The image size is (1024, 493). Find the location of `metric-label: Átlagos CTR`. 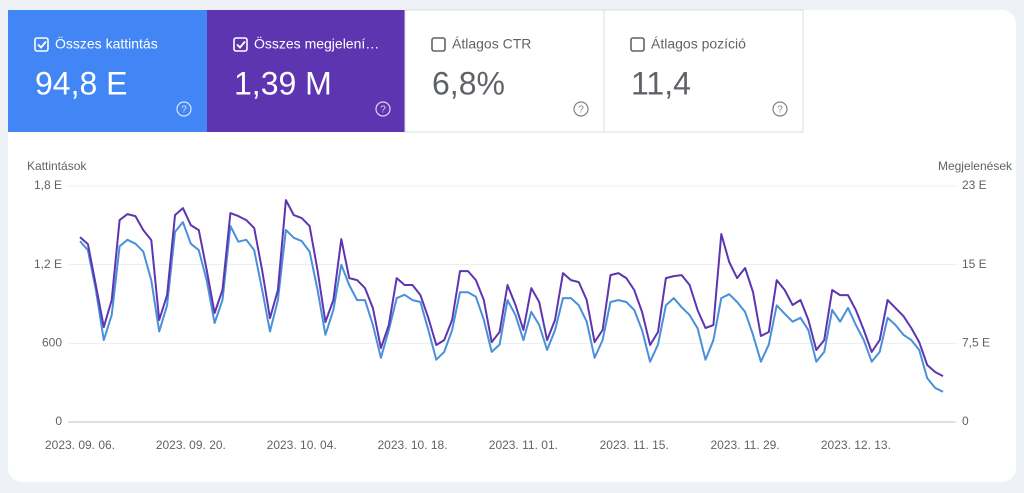

metric-label: Átlagos CTR is located at coordinates (491, 44).